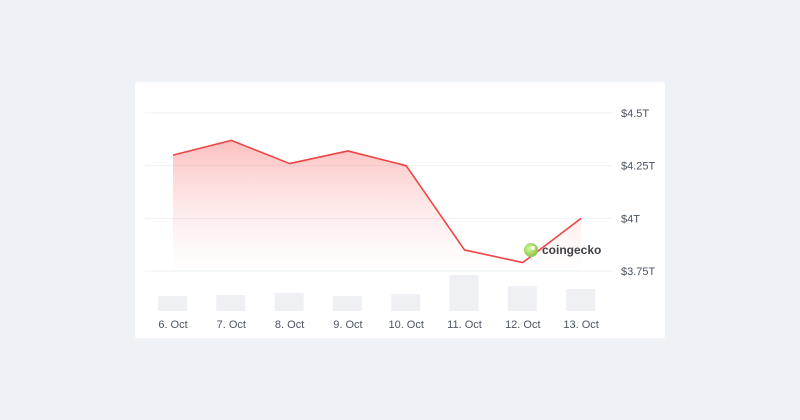 This screenshot has width=800, height=420. Describe the element at coordinates (580, 325) in the screenshot. I see `x-tick-label: 13. Oct` at that location.